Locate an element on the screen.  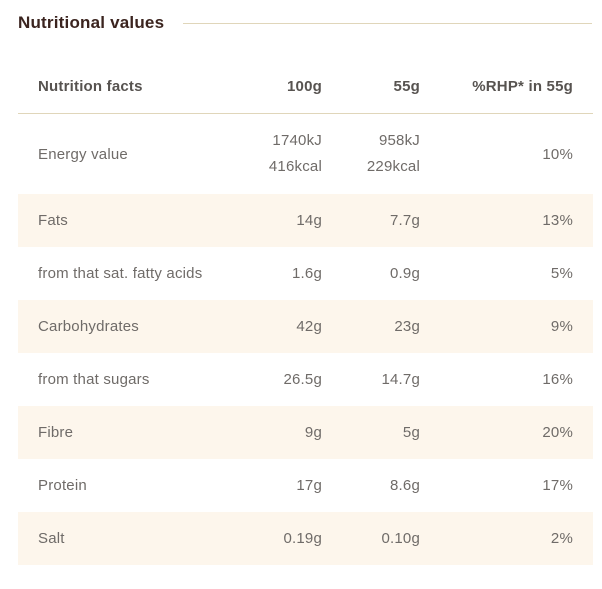
value-rhp: 13% is located at coordinates (557, 220).